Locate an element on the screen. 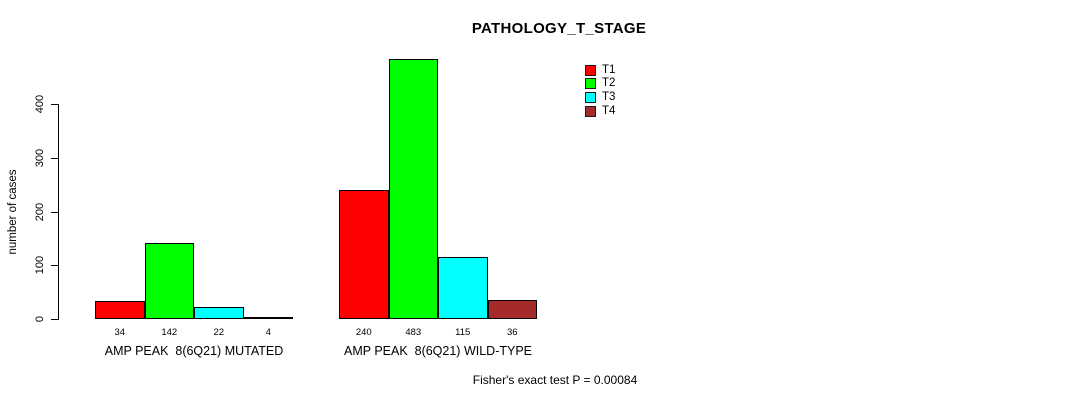 The image size is (1090, 400). bar-value-label: 22 is located at coordinates (219, 332).